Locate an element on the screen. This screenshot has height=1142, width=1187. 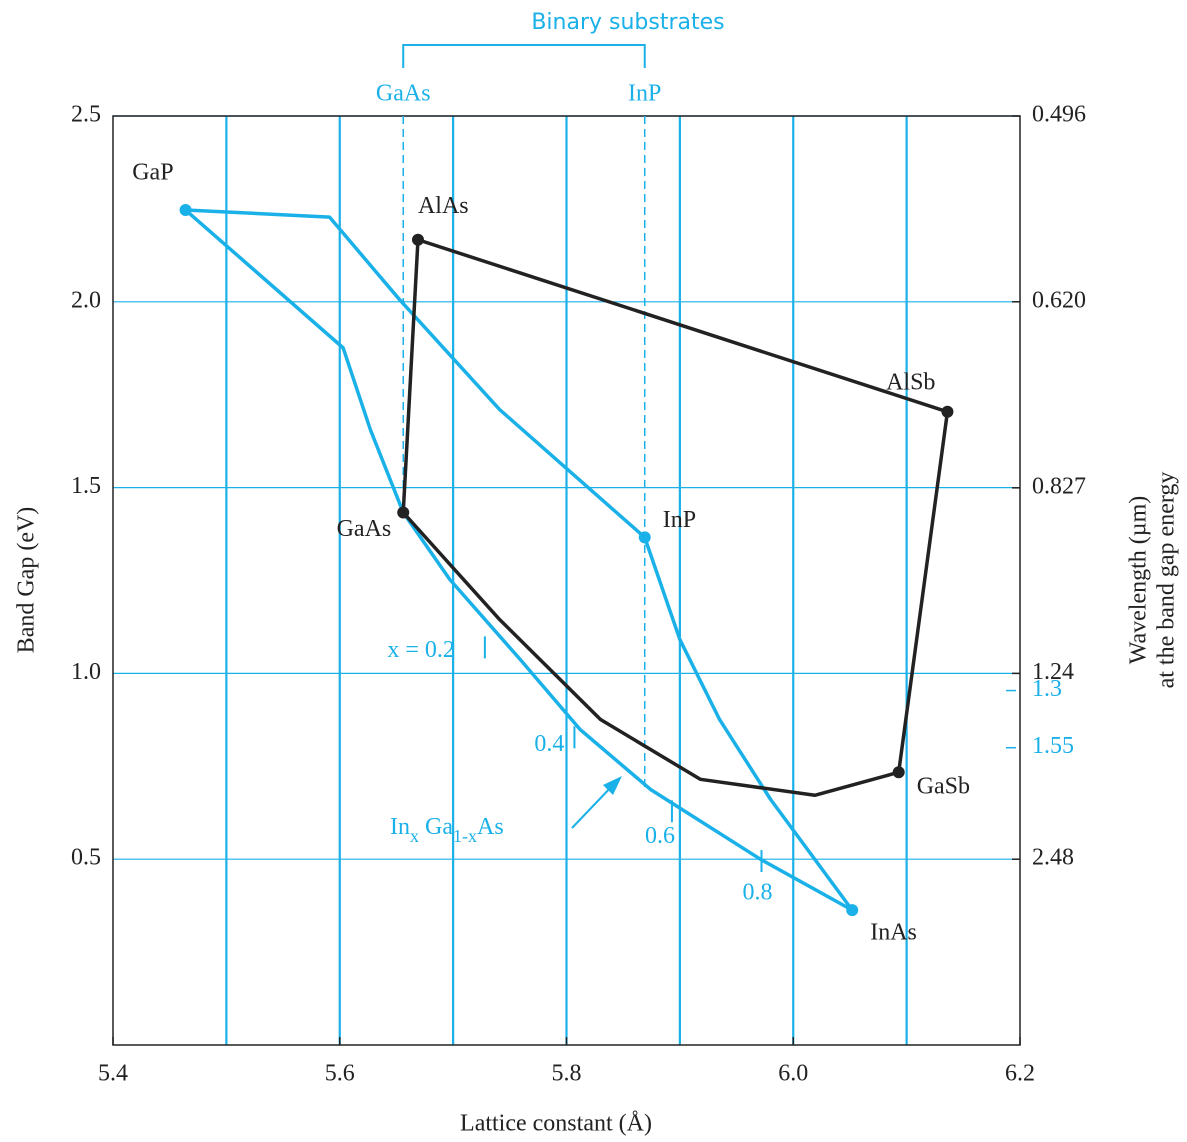
alloy-label-part: In is located at coordinates (400, 827).